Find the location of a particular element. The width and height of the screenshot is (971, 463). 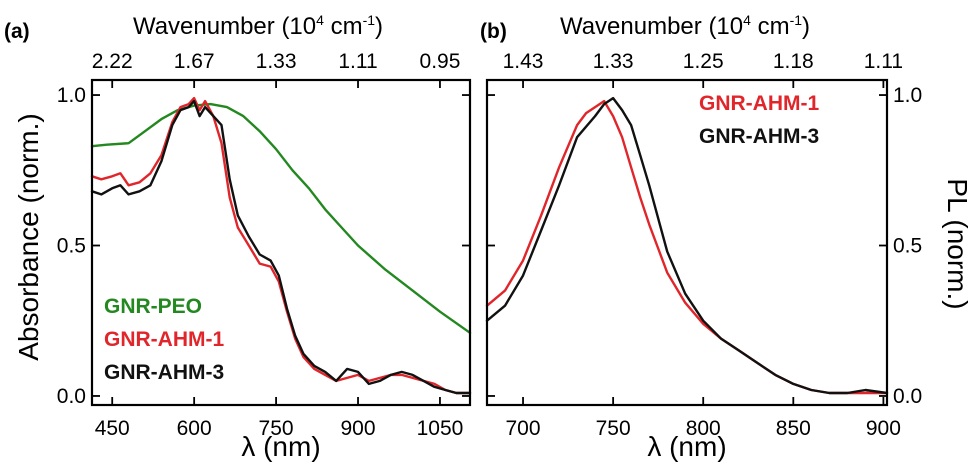

x-tick-label: 600 is located at coordinates (194, 428).